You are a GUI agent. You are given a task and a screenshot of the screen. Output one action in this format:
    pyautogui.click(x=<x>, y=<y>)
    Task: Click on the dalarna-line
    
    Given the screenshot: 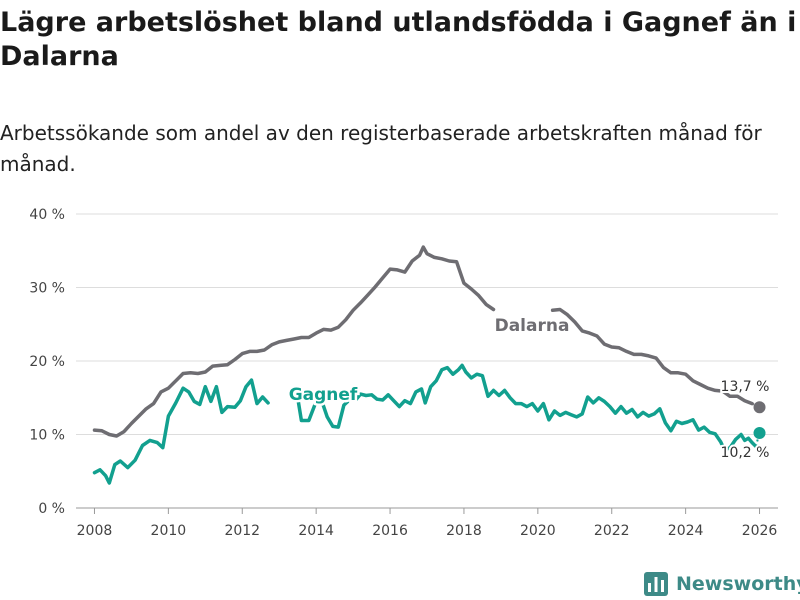 What is the action you would take?
    pyautogui.click(x=652, y=356)
    